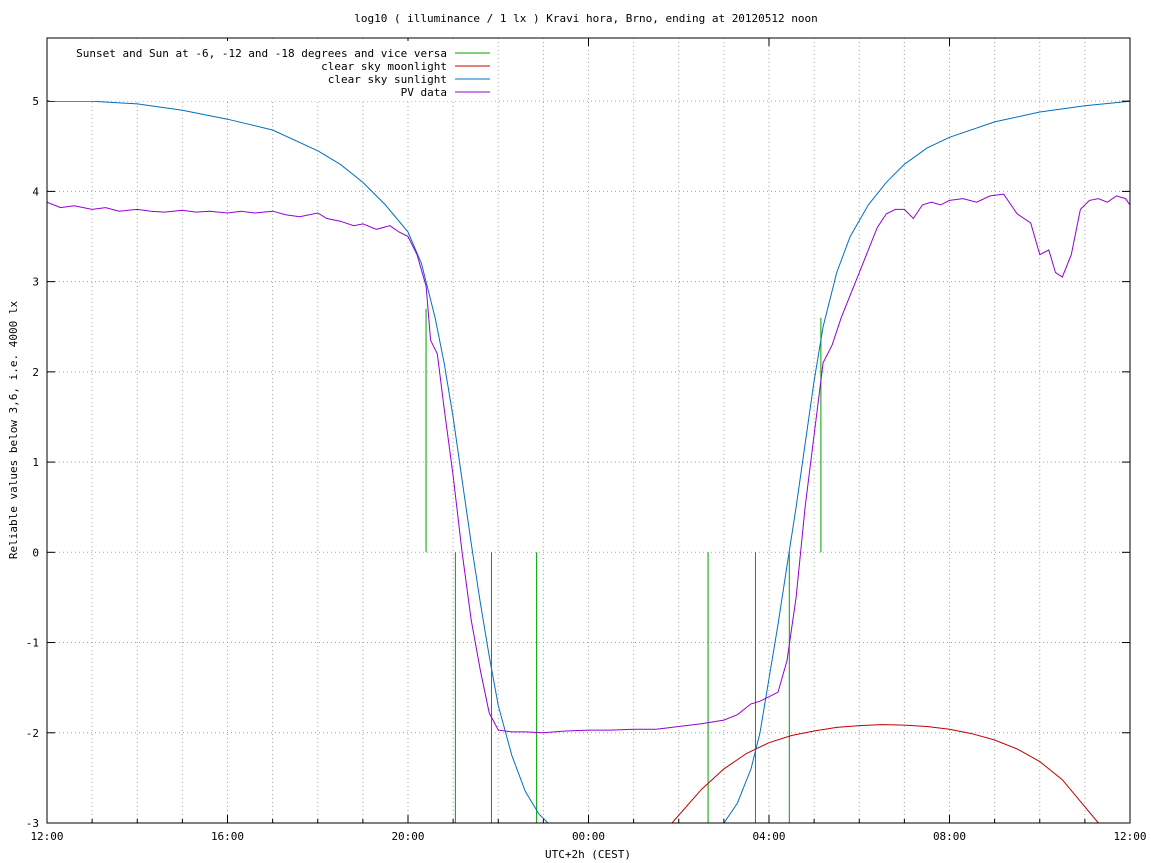 This screenshot has height=863, width=1151. Describe the element at coordinates (35, 462) in the screenshot. I see `y-tick-label: 1` at that location.